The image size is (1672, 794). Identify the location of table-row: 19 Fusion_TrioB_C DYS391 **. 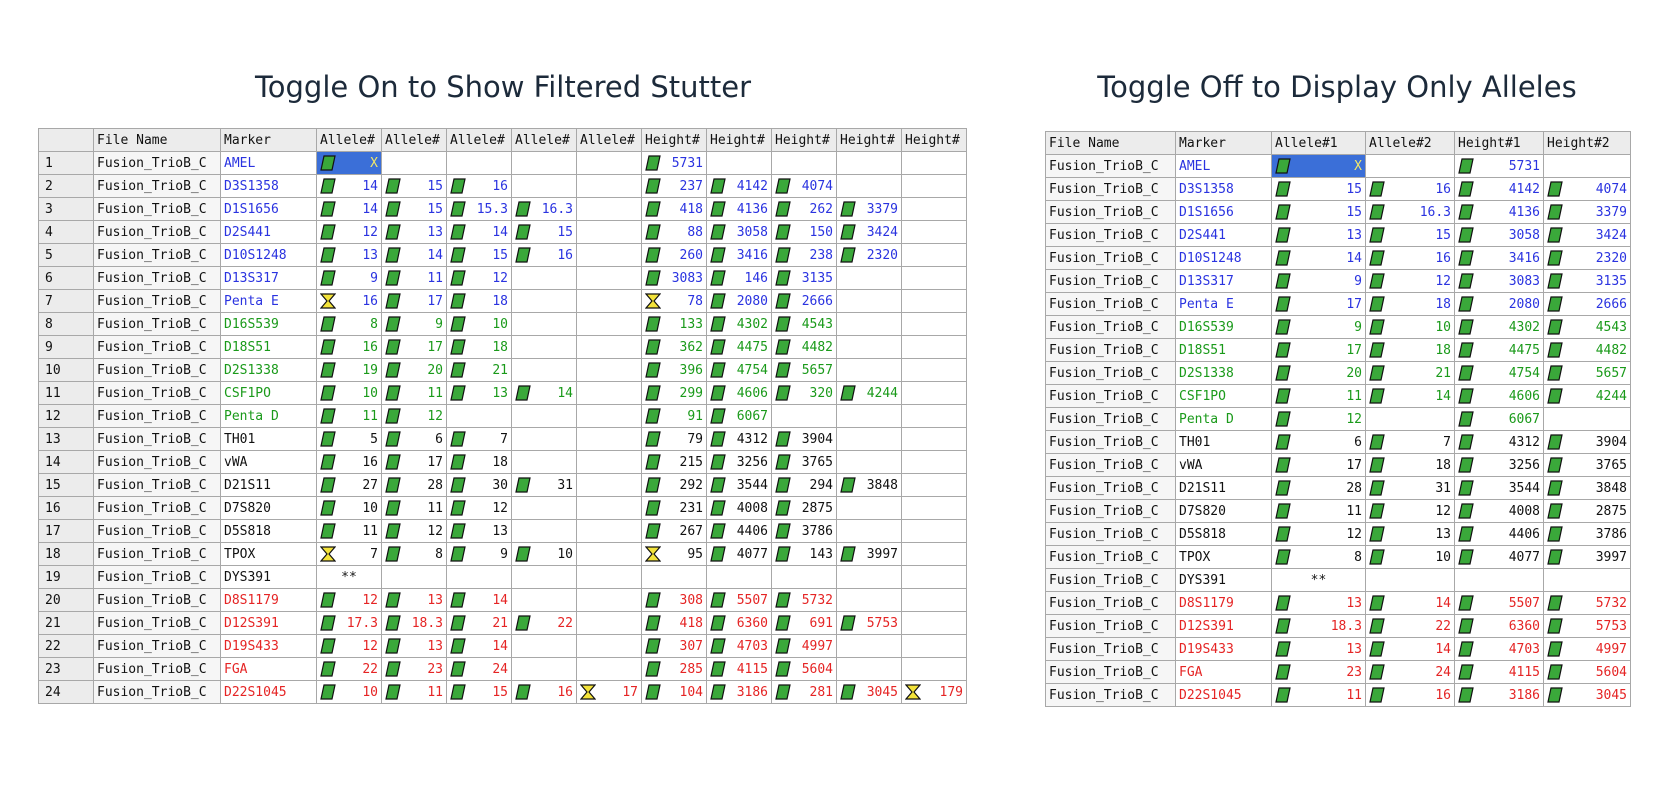
(502, 577).